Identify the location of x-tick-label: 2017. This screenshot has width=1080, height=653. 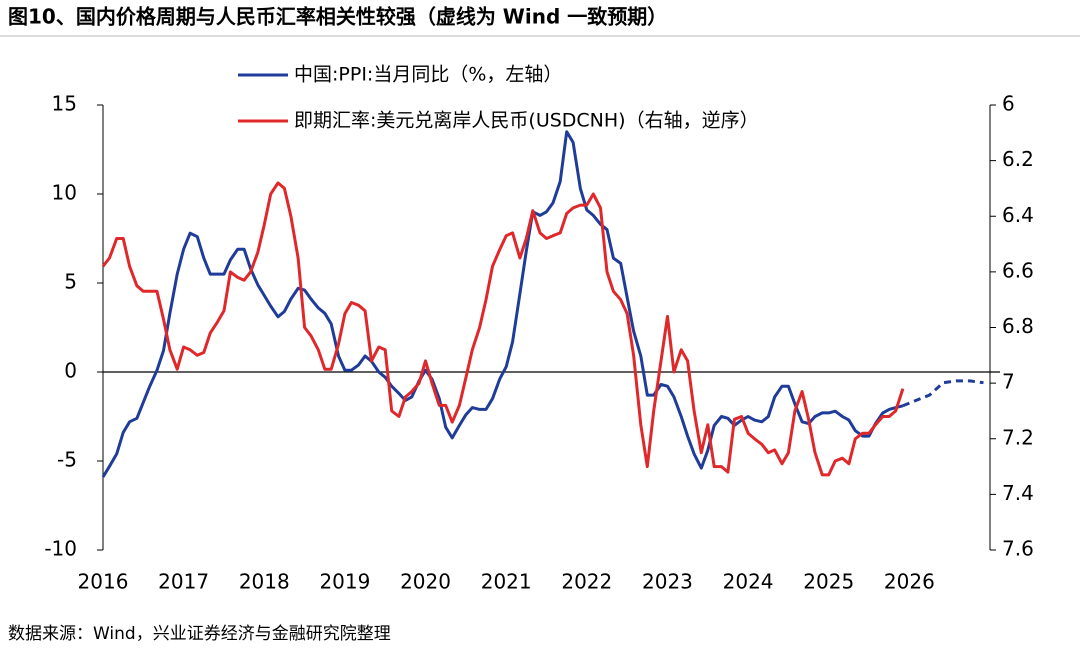
(183, 582).